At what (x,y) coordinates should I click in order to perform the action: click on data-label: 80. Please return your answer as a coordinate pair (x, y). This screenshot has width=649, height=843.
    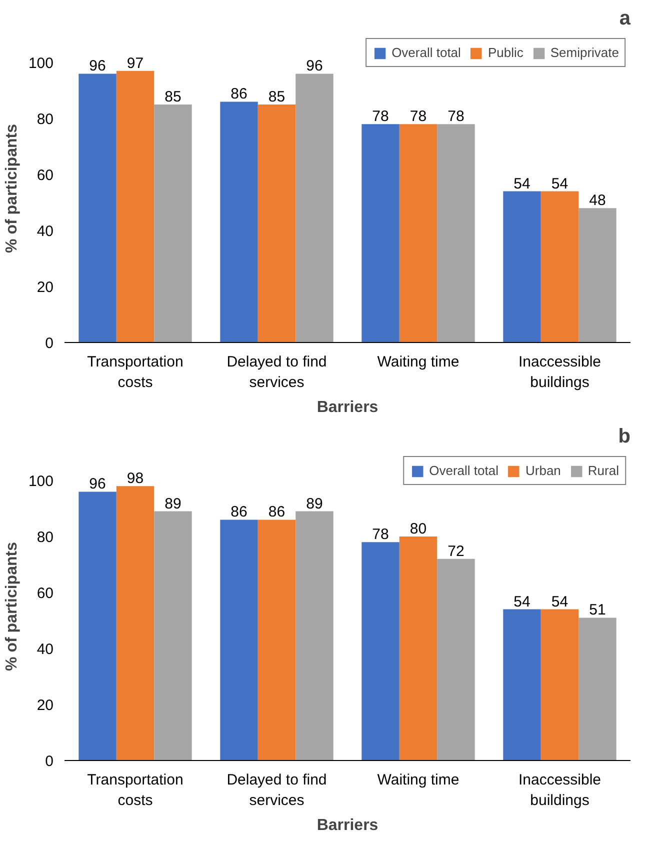
    Looking at the image, I should click on (418, 529).